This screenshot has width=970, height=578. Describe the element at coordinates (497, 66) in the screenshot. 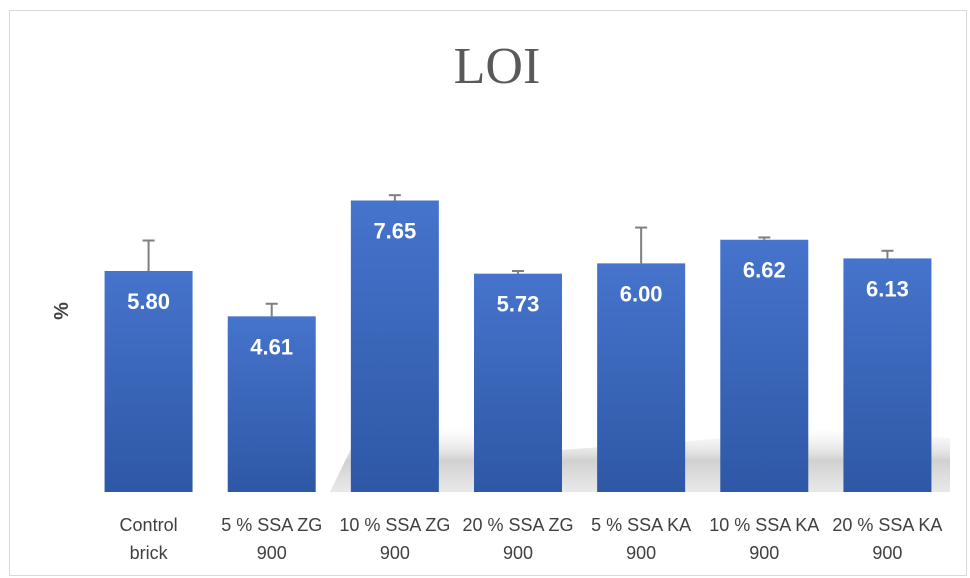

I see `chart-title: LOI` at that location.